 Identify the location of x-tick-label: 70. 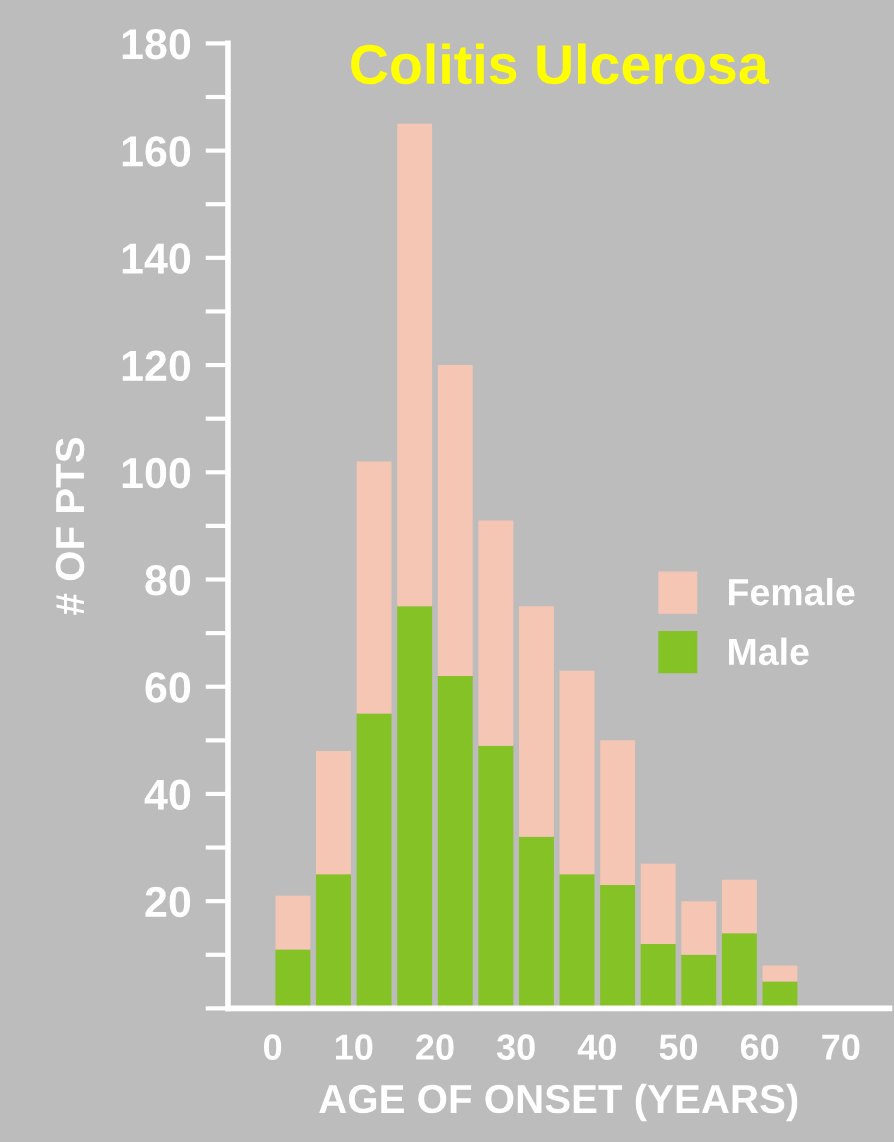
(841, 1047).